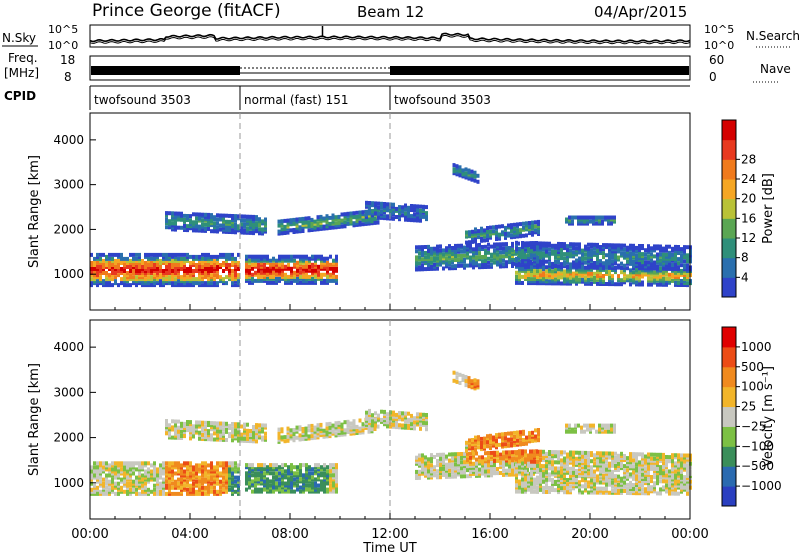 Image resolution: width=800 pixels, height=554 pixels. I want to click on nave-label: Nave, so click(775, 69).